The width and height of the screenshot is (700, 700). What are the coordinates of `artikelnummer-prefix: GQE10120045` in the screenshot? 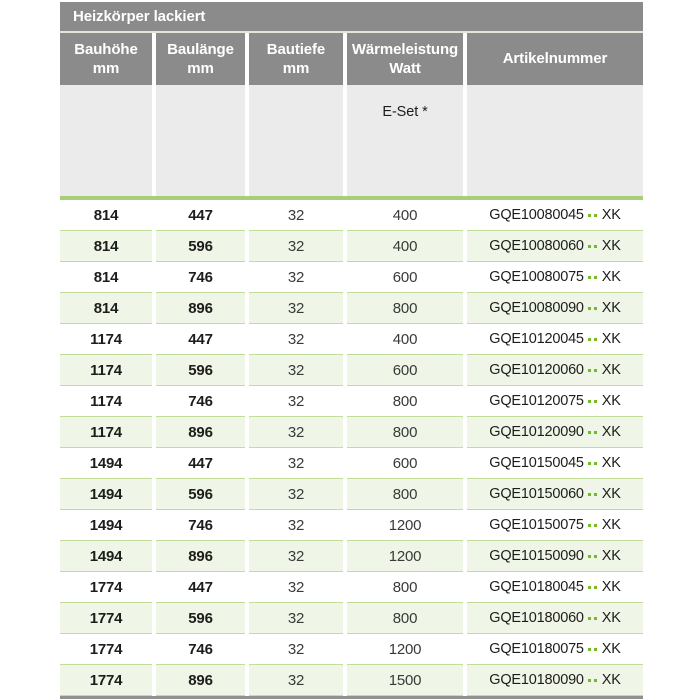 It's located at (536, 339).